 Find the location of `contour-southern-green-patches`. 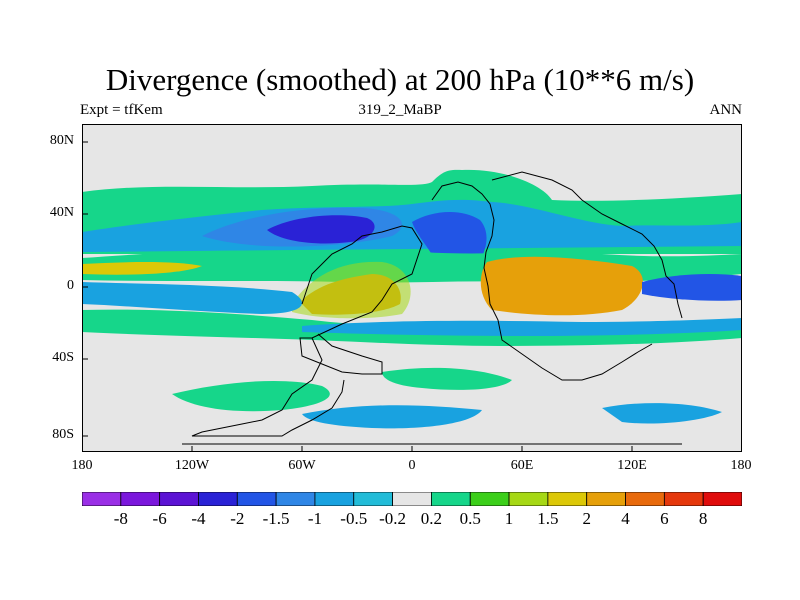

contour-southern-green-patches is located at coordinates (342, 389).